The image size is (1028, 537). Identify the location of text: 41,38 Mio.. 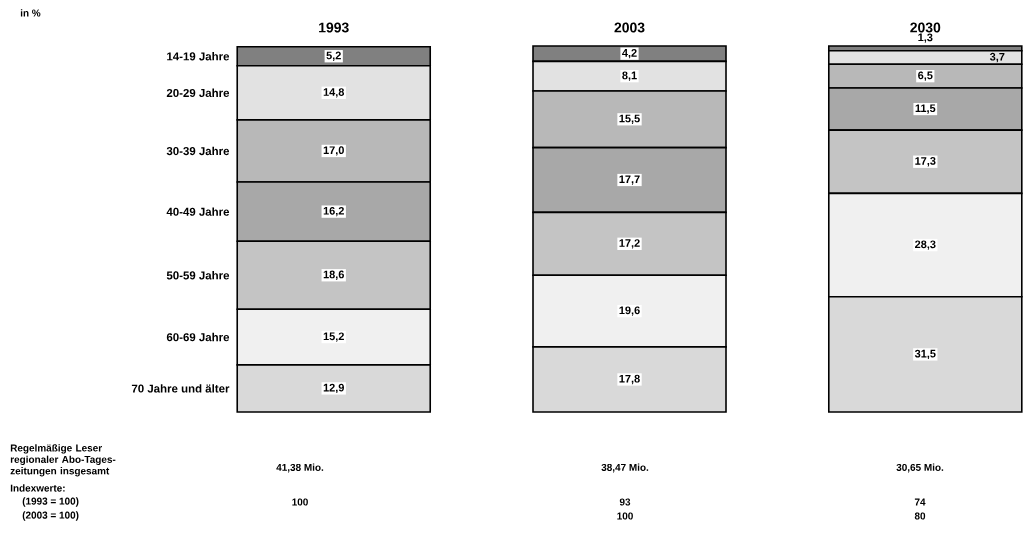
(300, 468).